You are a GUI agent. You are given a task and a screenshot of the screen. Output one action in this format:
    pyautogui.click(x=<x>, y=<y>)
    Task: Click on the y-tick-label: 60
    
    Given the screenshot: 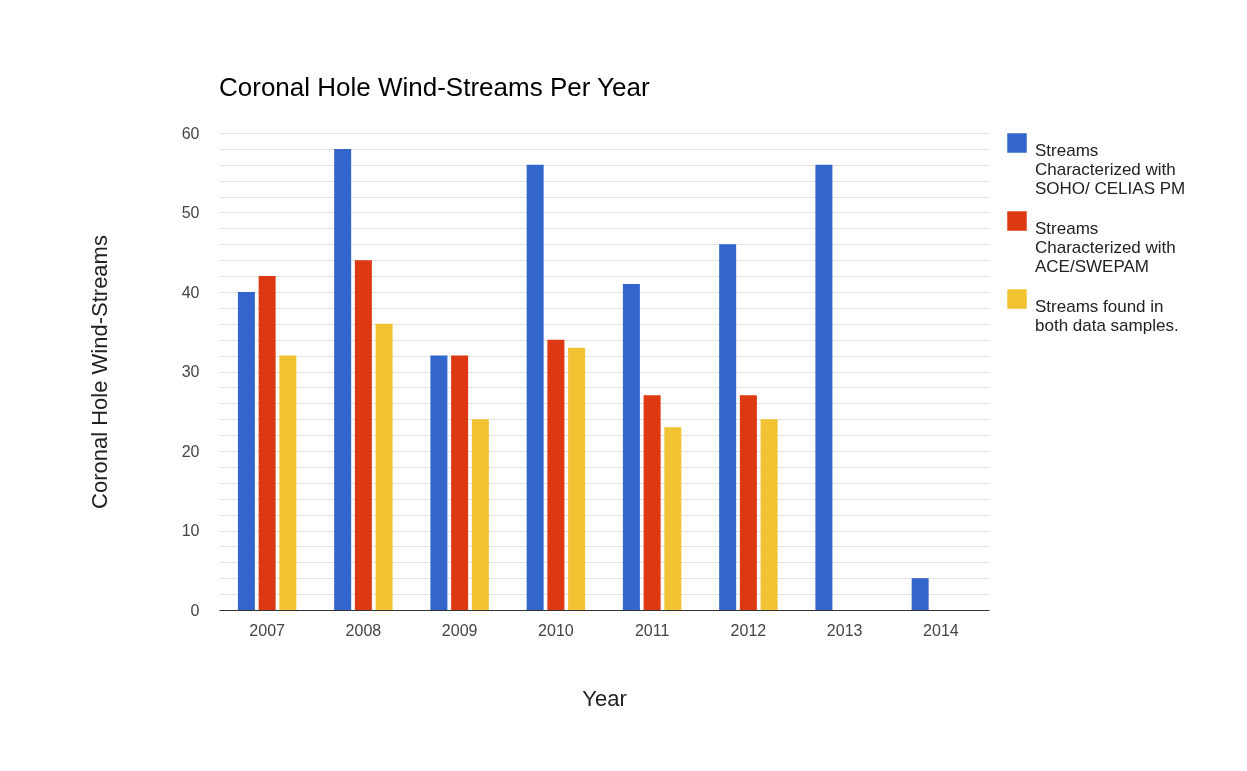 What is the action you would take?
    pyautogui.click(x=190, y=133)
    